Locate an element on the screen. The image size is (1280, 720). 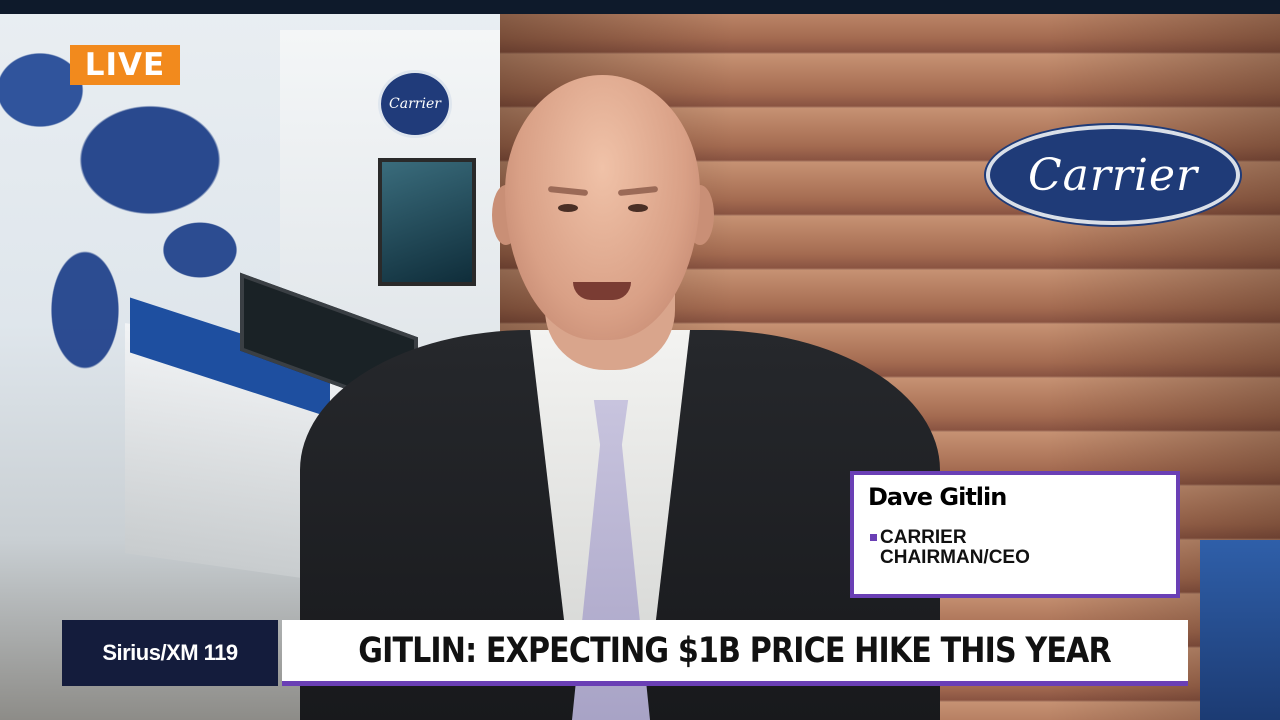
top-edge-shadow is located at coordinates (640, 7).